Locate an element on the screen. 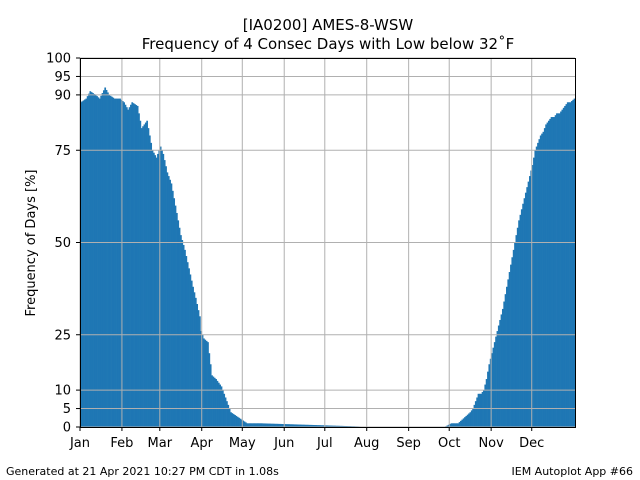  x-tick-label: Jul is located at coordinates (324, 443).